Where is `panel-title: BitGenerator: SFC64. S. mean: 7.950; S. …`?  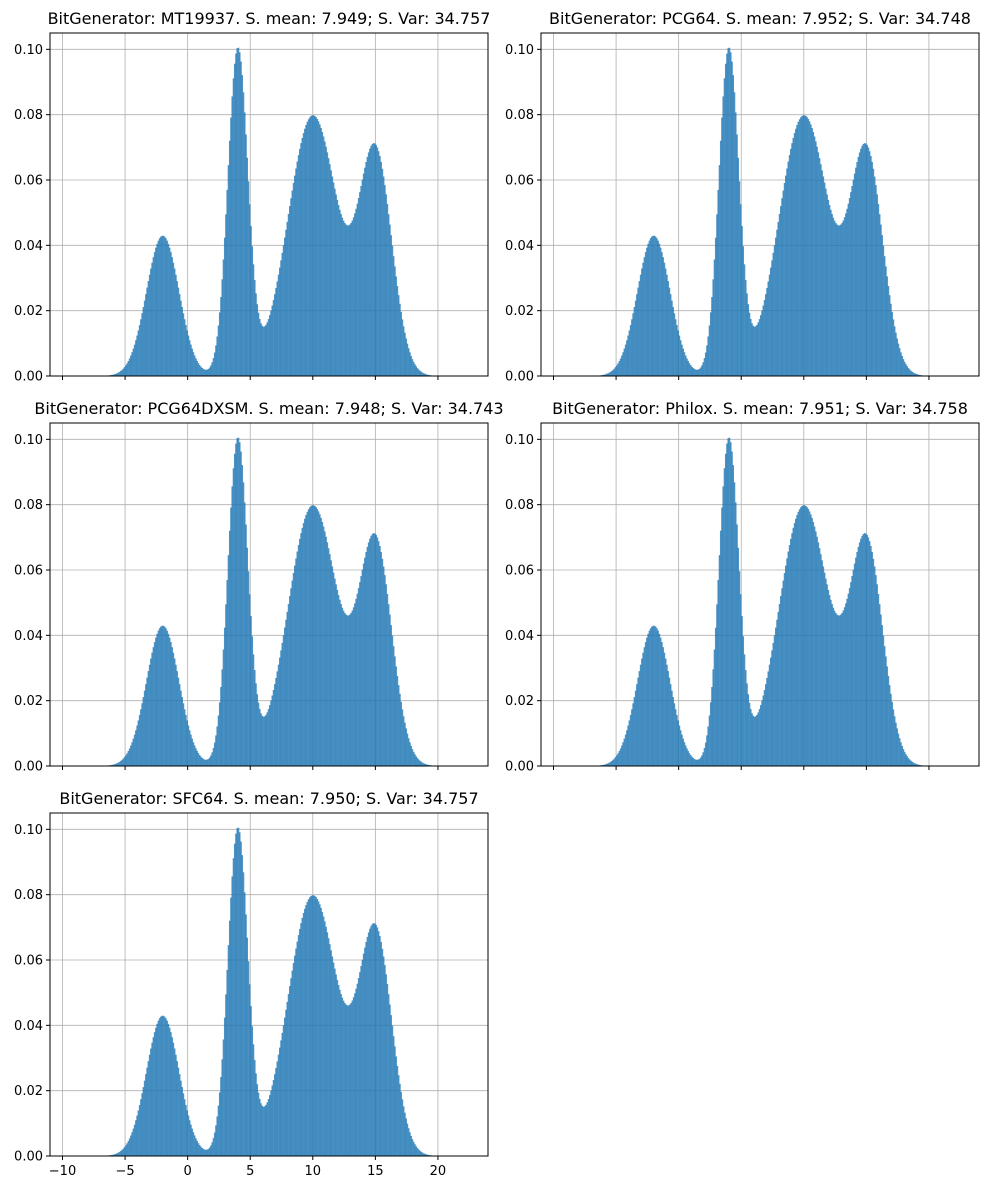
panel-title: BitGenerator: SFC64. S. mean: 7.950; S. … is located at coordinates (268, 798).